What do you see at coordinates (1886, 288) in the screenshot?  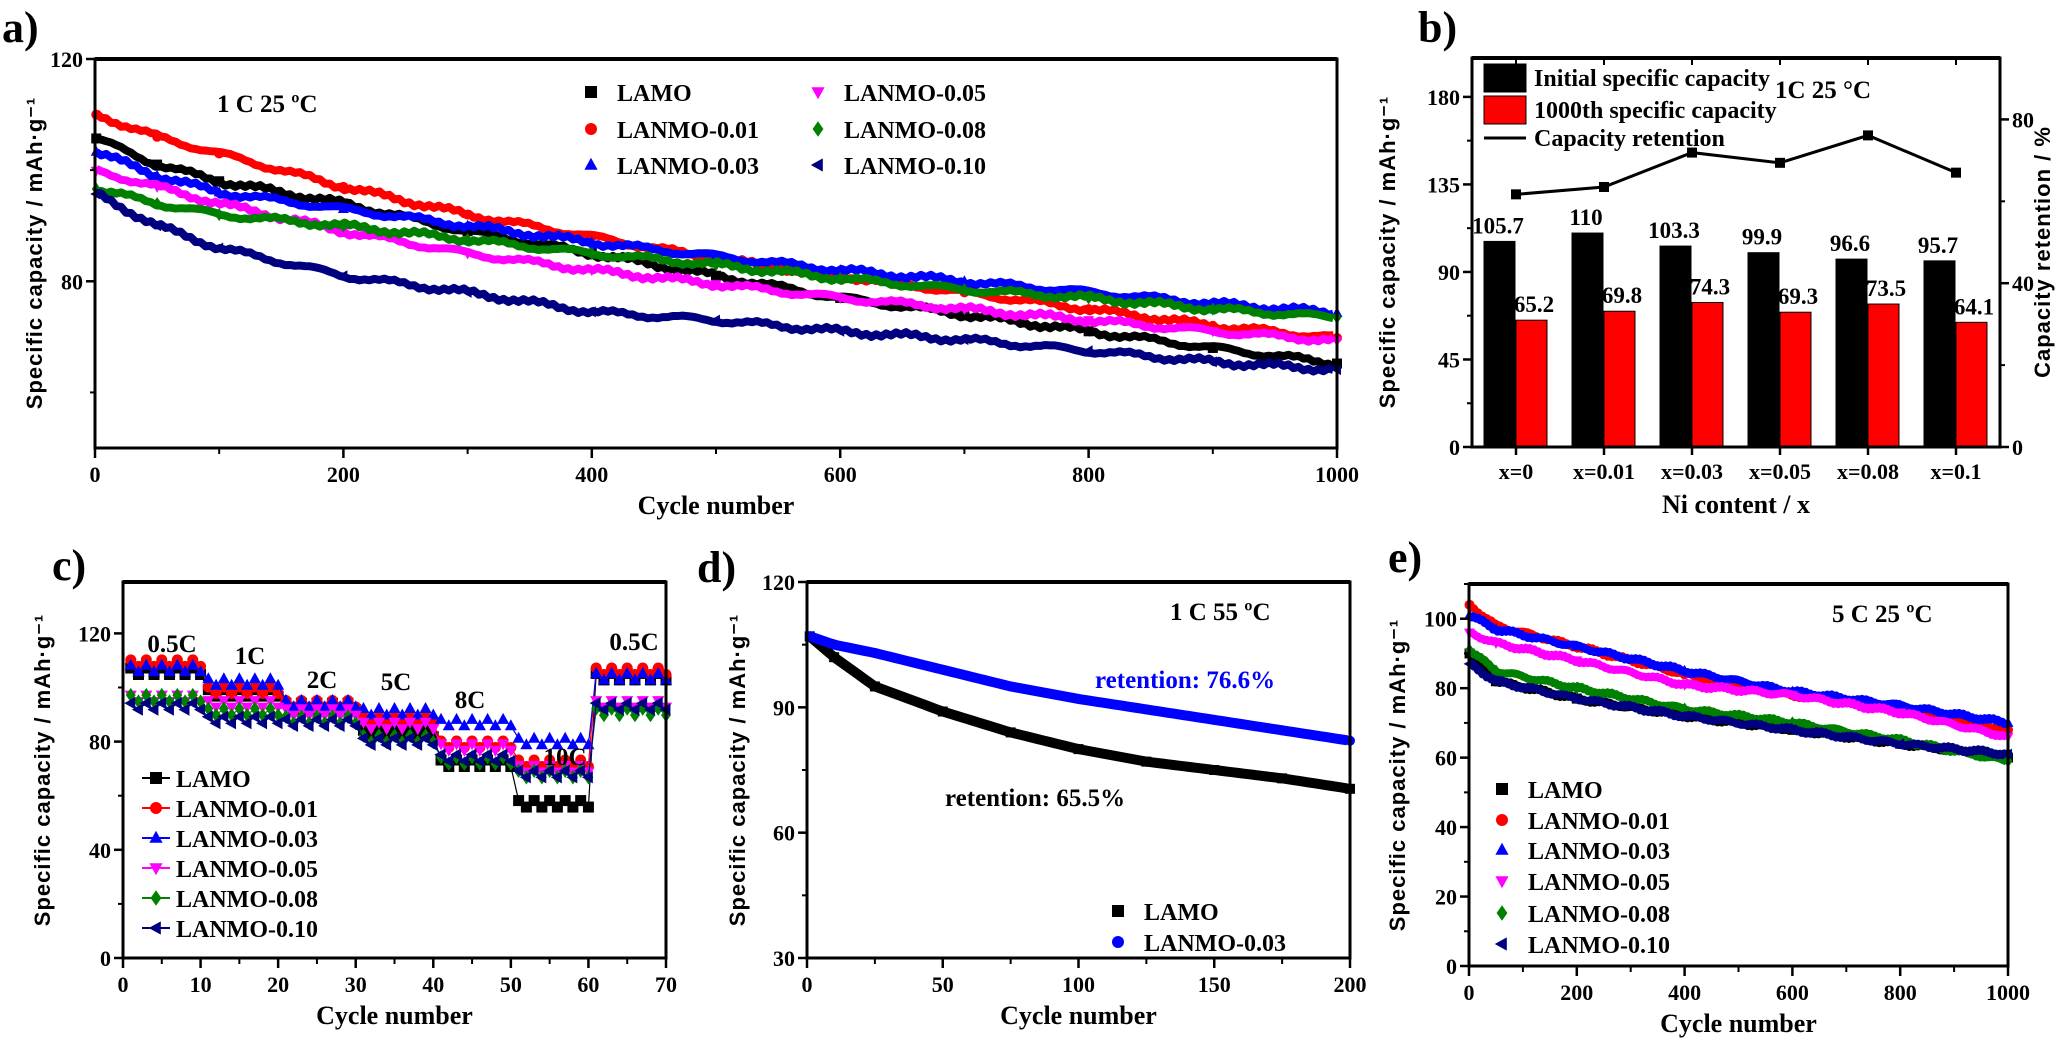 I see `bar-data-label: 73.5` at bounding box center [1886, 288].